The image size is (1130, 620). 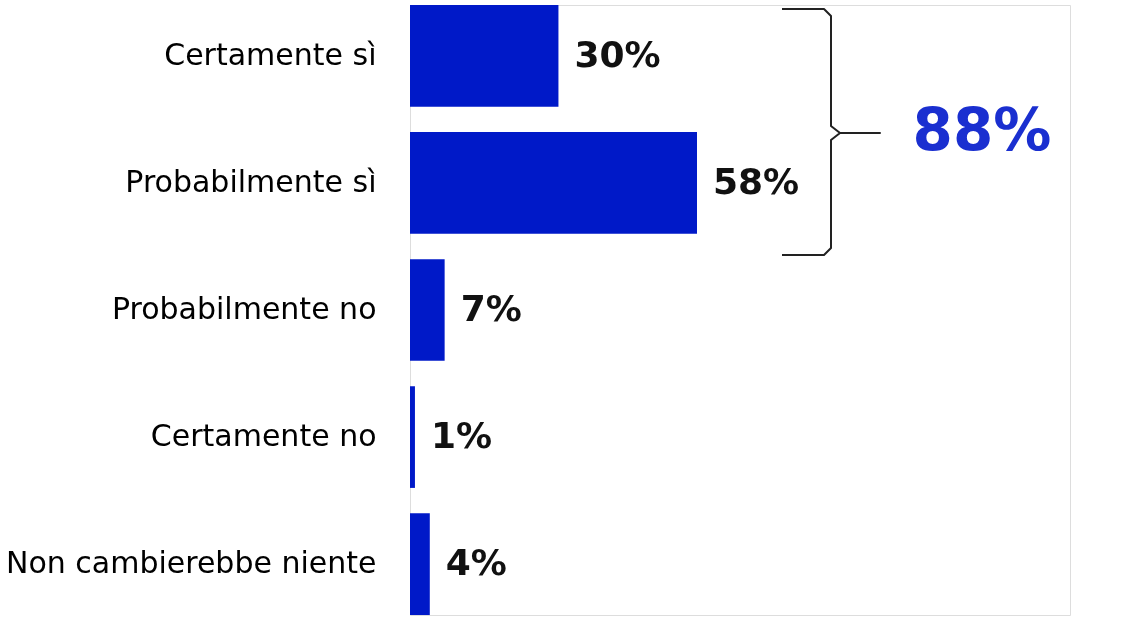 What do you see at coordinates (982, 130) in the screenshot?
I see `text: 88%` at bounding box center [982, 130].